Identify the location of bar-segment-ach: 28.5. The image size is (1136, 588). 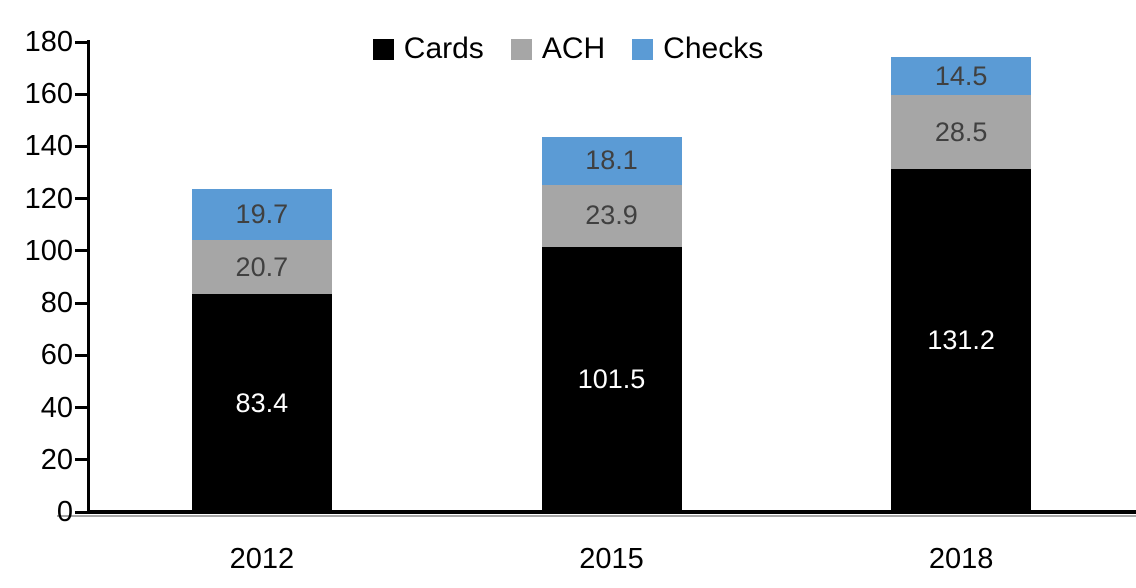
(961, 132).